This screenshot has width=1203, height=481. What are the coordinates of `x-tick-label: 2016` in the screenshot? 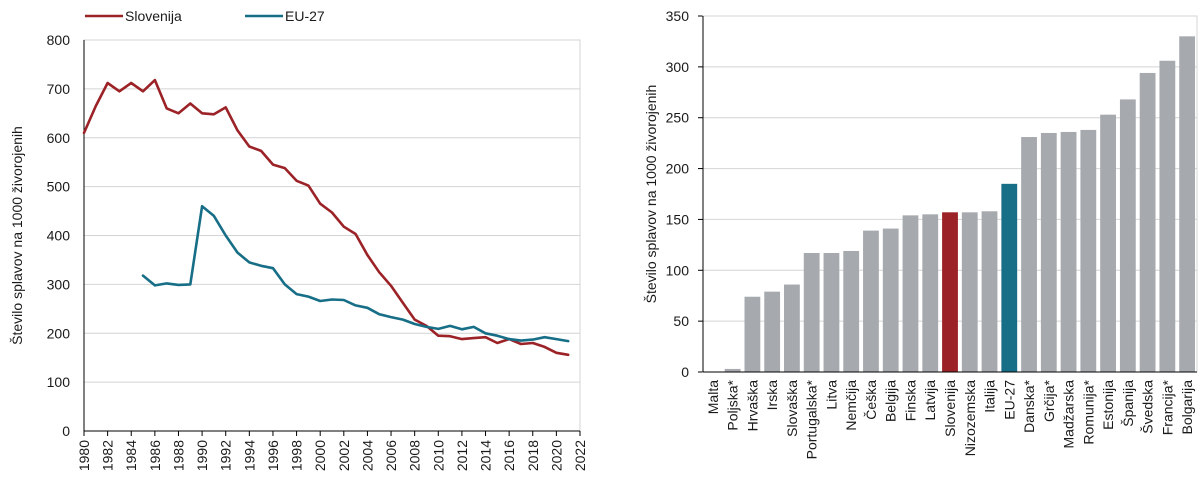 It's located at (509, 455).